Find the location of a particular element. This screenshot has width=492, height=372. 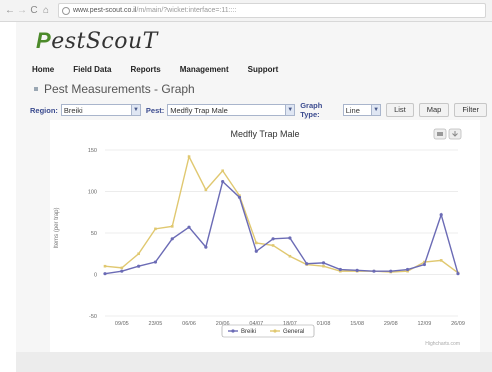

menu-item-home: Home is located at coordinates (43, 69).